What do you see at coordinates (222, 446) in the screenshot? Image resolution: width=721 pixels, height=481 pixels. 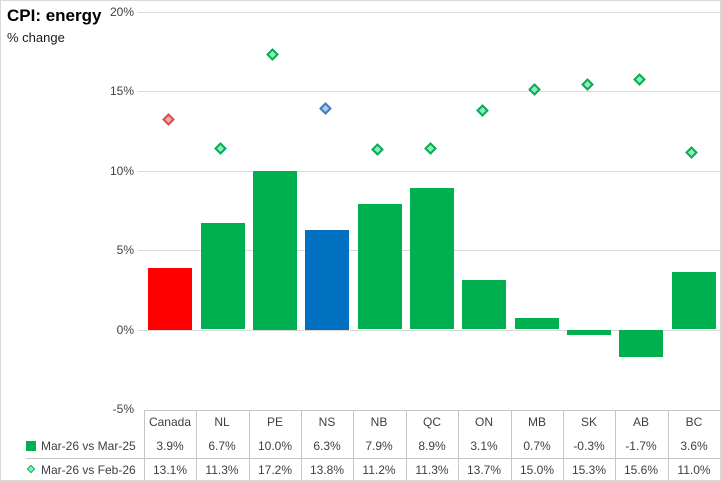 I see `table-value-cell: 6.7%` at bounding box center [222, 446].